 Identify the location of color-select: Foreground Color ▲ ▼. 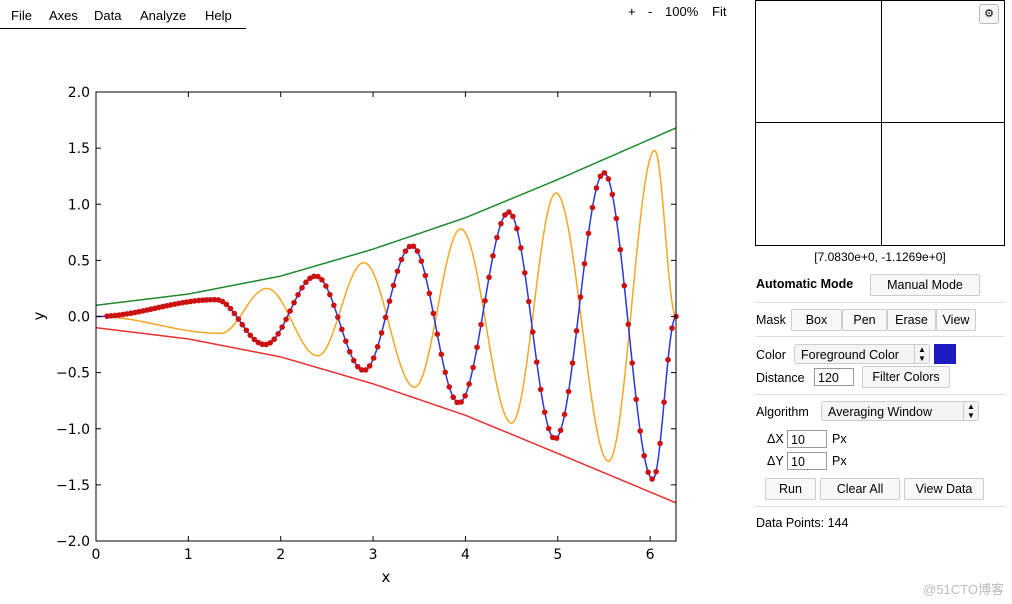
(862, 354).